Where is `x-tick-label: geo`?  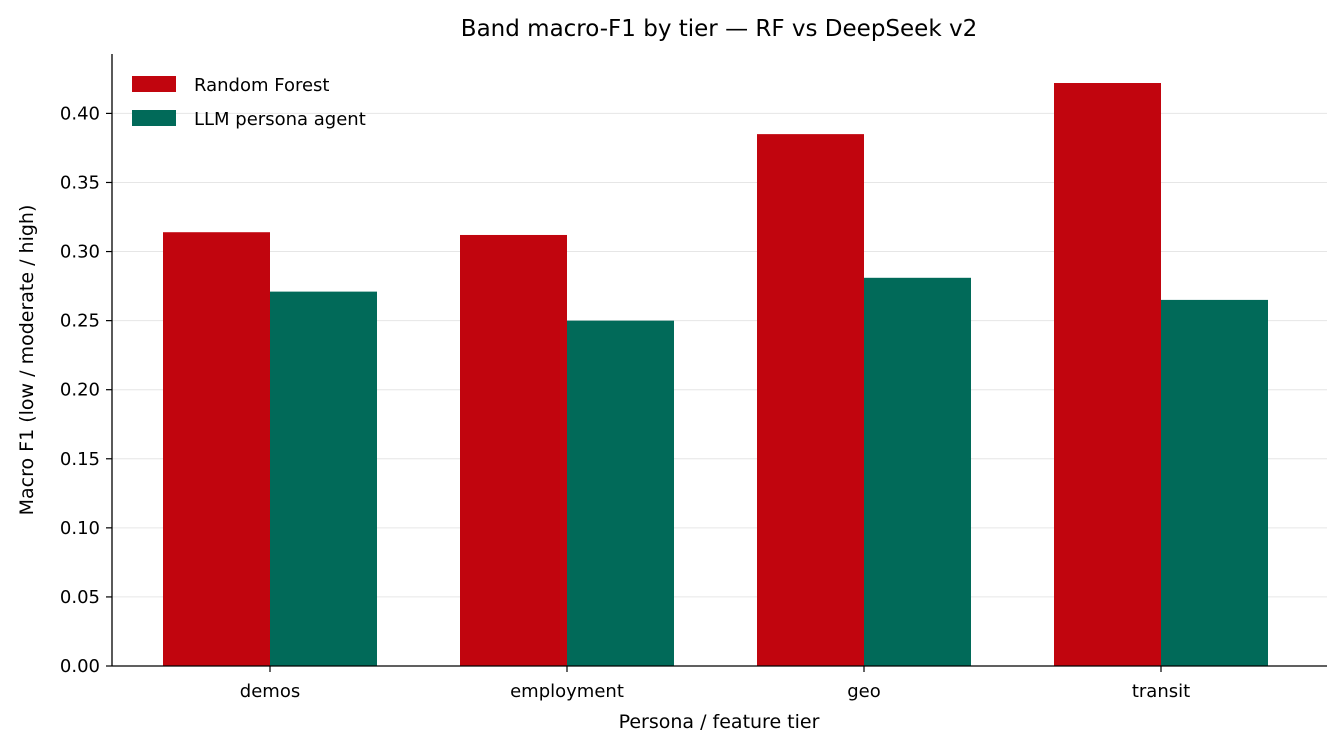
x-tick-label: geo is located at coordinates (864, 691).